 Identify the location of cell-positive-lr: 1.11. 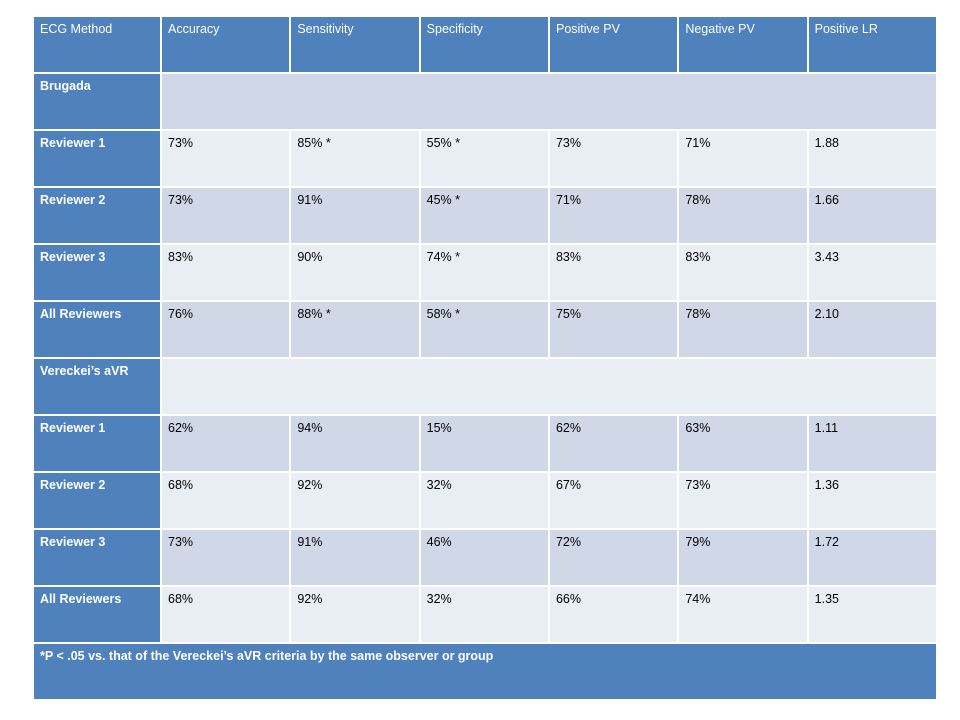
(872, 443).